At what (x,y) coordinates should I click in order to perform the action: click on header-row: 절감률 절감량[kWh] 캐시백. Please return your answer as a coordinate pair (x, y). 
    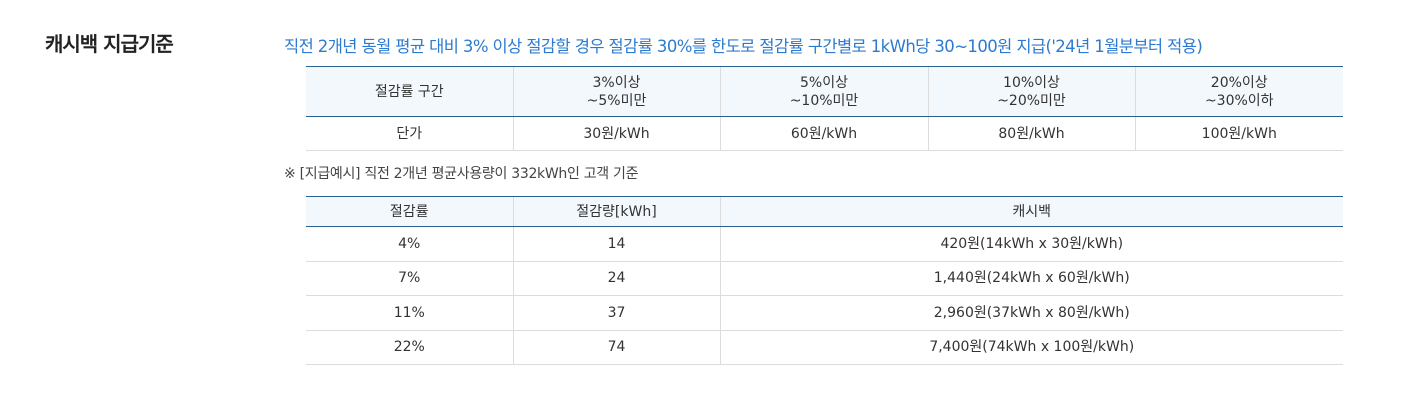
    Looking at the image, I should click on (824, 211).